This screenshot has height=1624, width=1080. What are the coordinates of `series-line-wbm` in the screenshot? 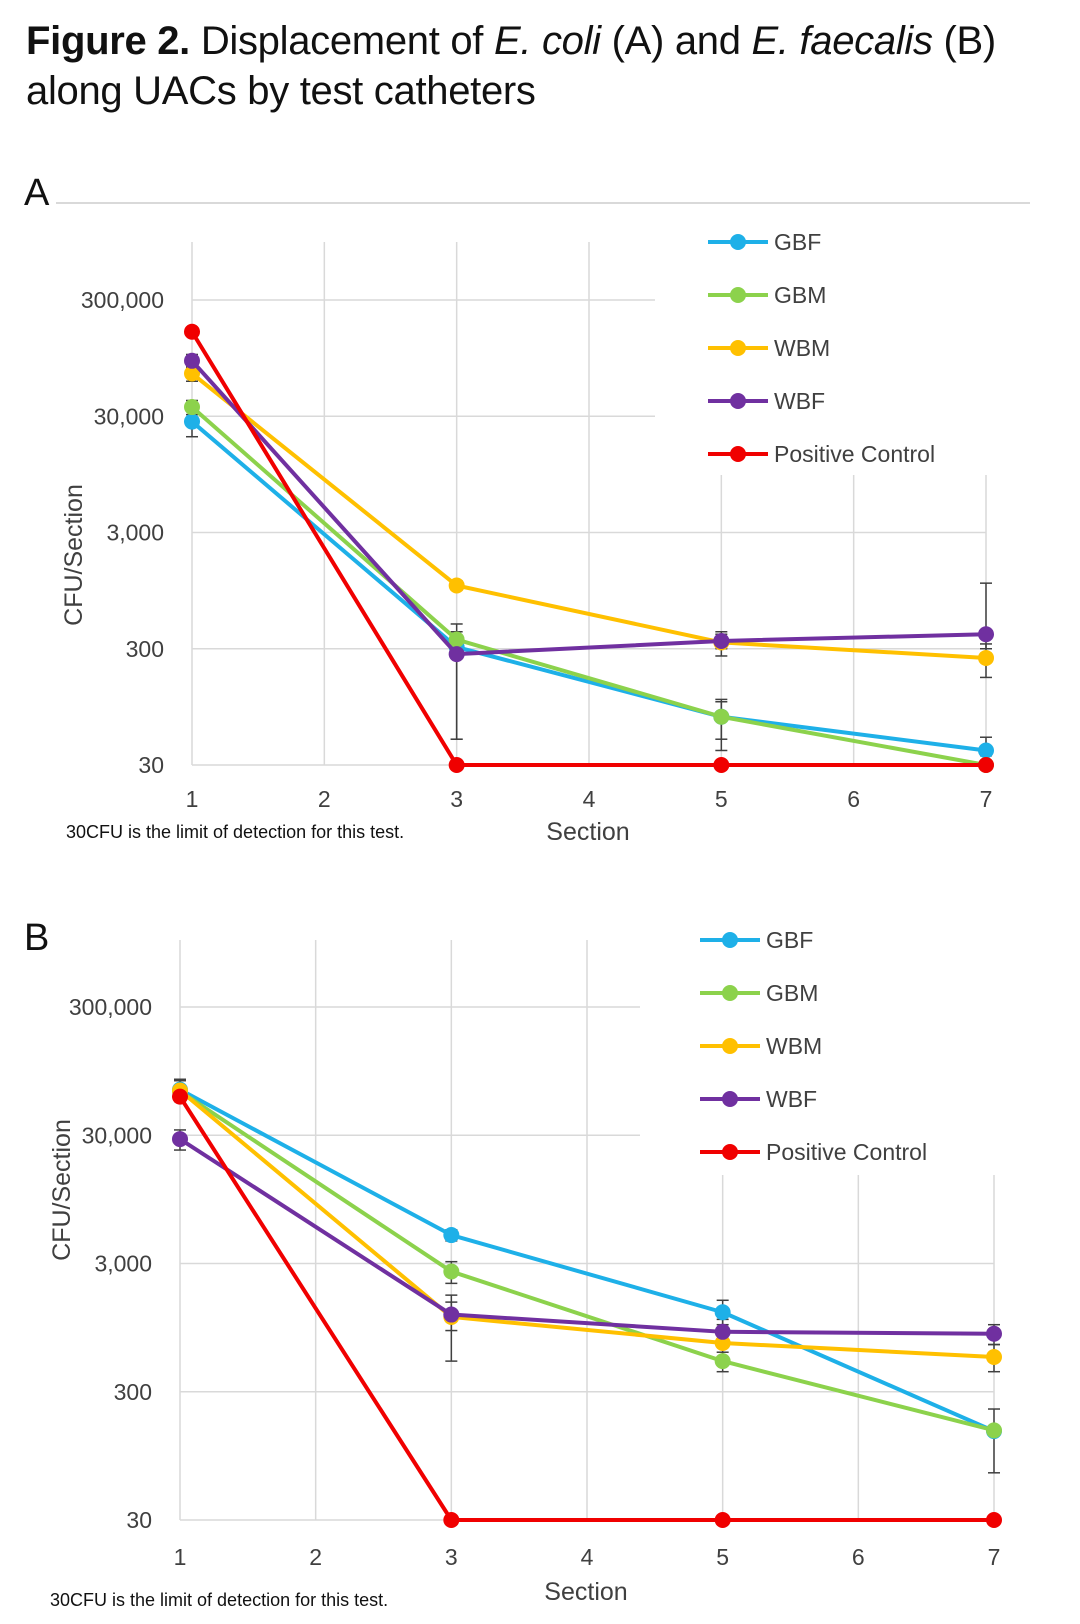 It's located at (586, 1223).